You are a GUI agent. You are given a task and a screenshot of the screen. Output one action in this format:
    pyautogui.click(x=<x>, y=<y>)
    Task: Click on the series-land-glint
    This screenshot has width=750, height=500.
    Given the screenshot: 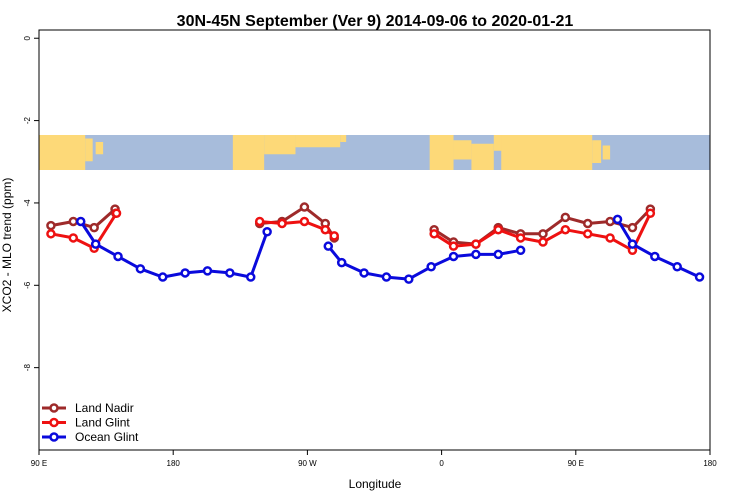 What is the action you would take?
    pyautogui.click(x=351, y=232)
    